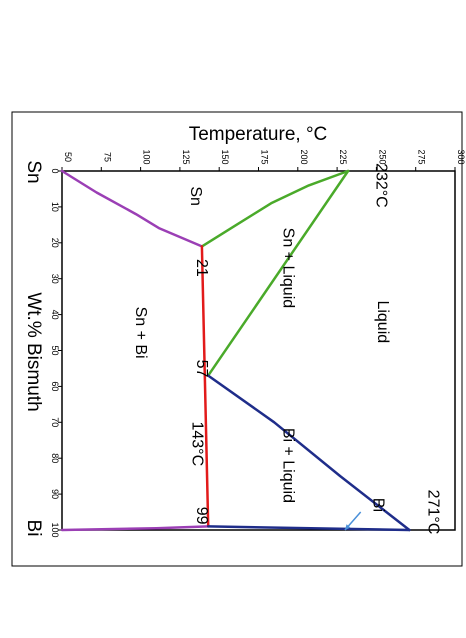 The image size is (466, 638). What do you see at coordinates (140, 333) in the screenshot?
I see `annotation-3: Sn + Bi` at bounding box center [140, 333].